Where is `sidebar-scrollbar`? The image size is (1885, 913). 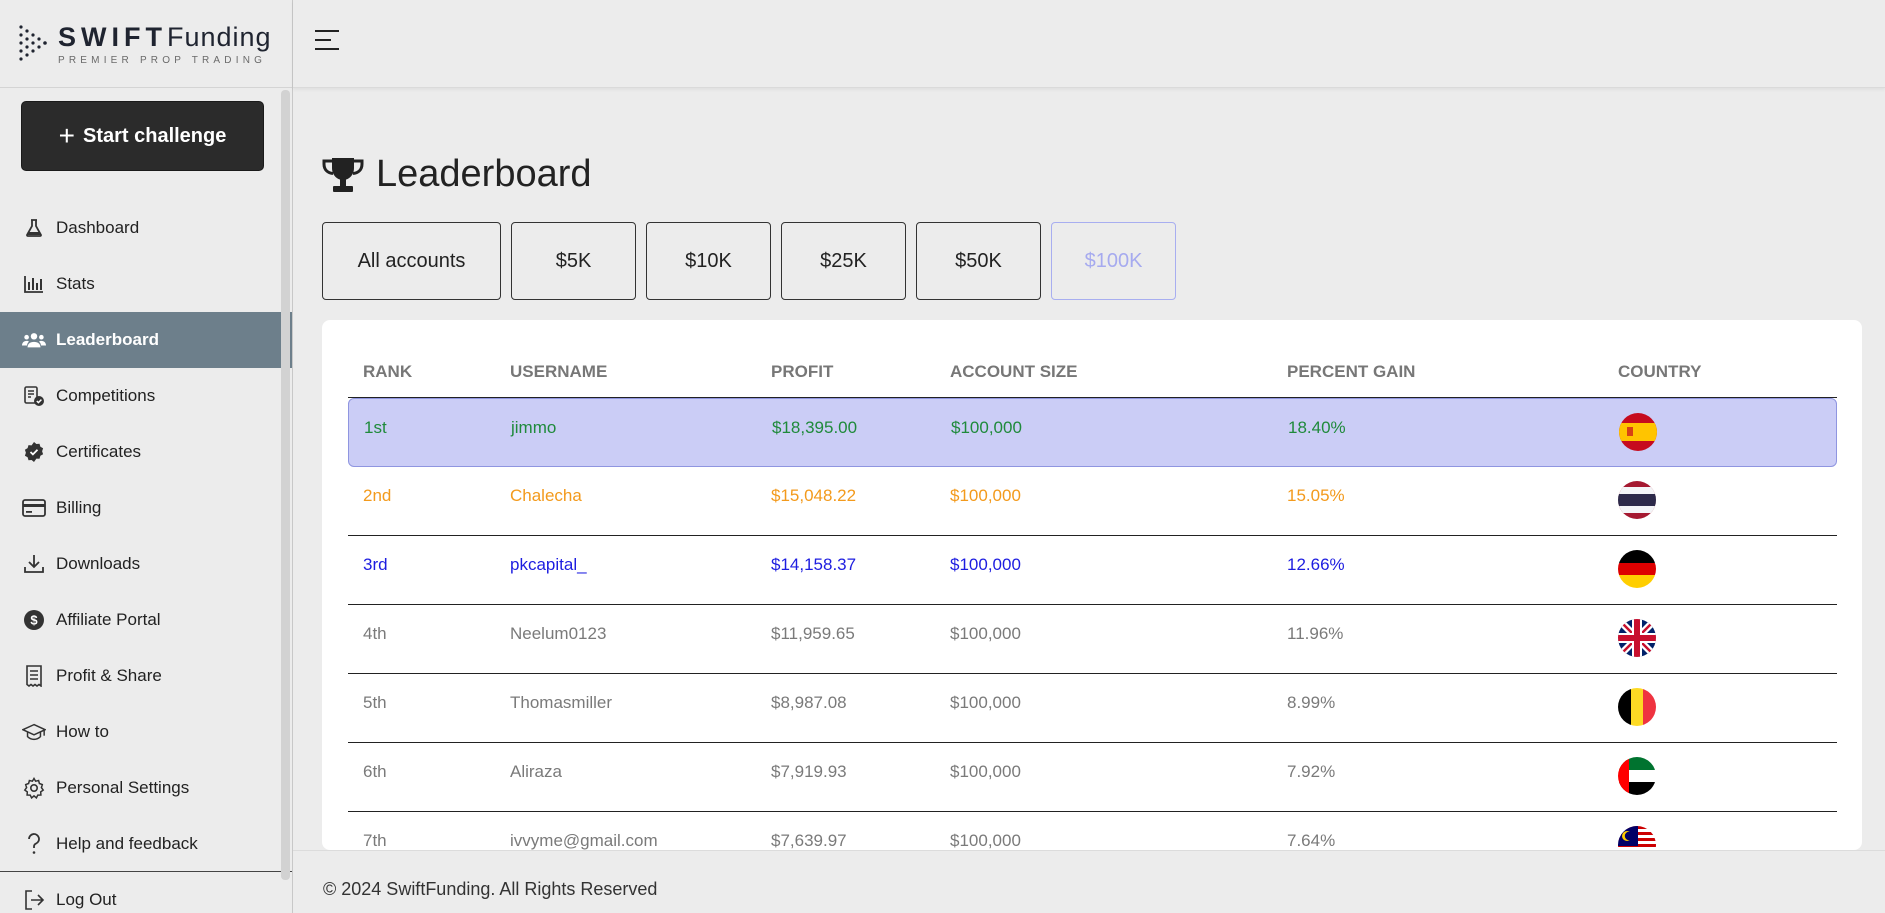 sidebar-scrollbar is located at coordinates (285, 485).